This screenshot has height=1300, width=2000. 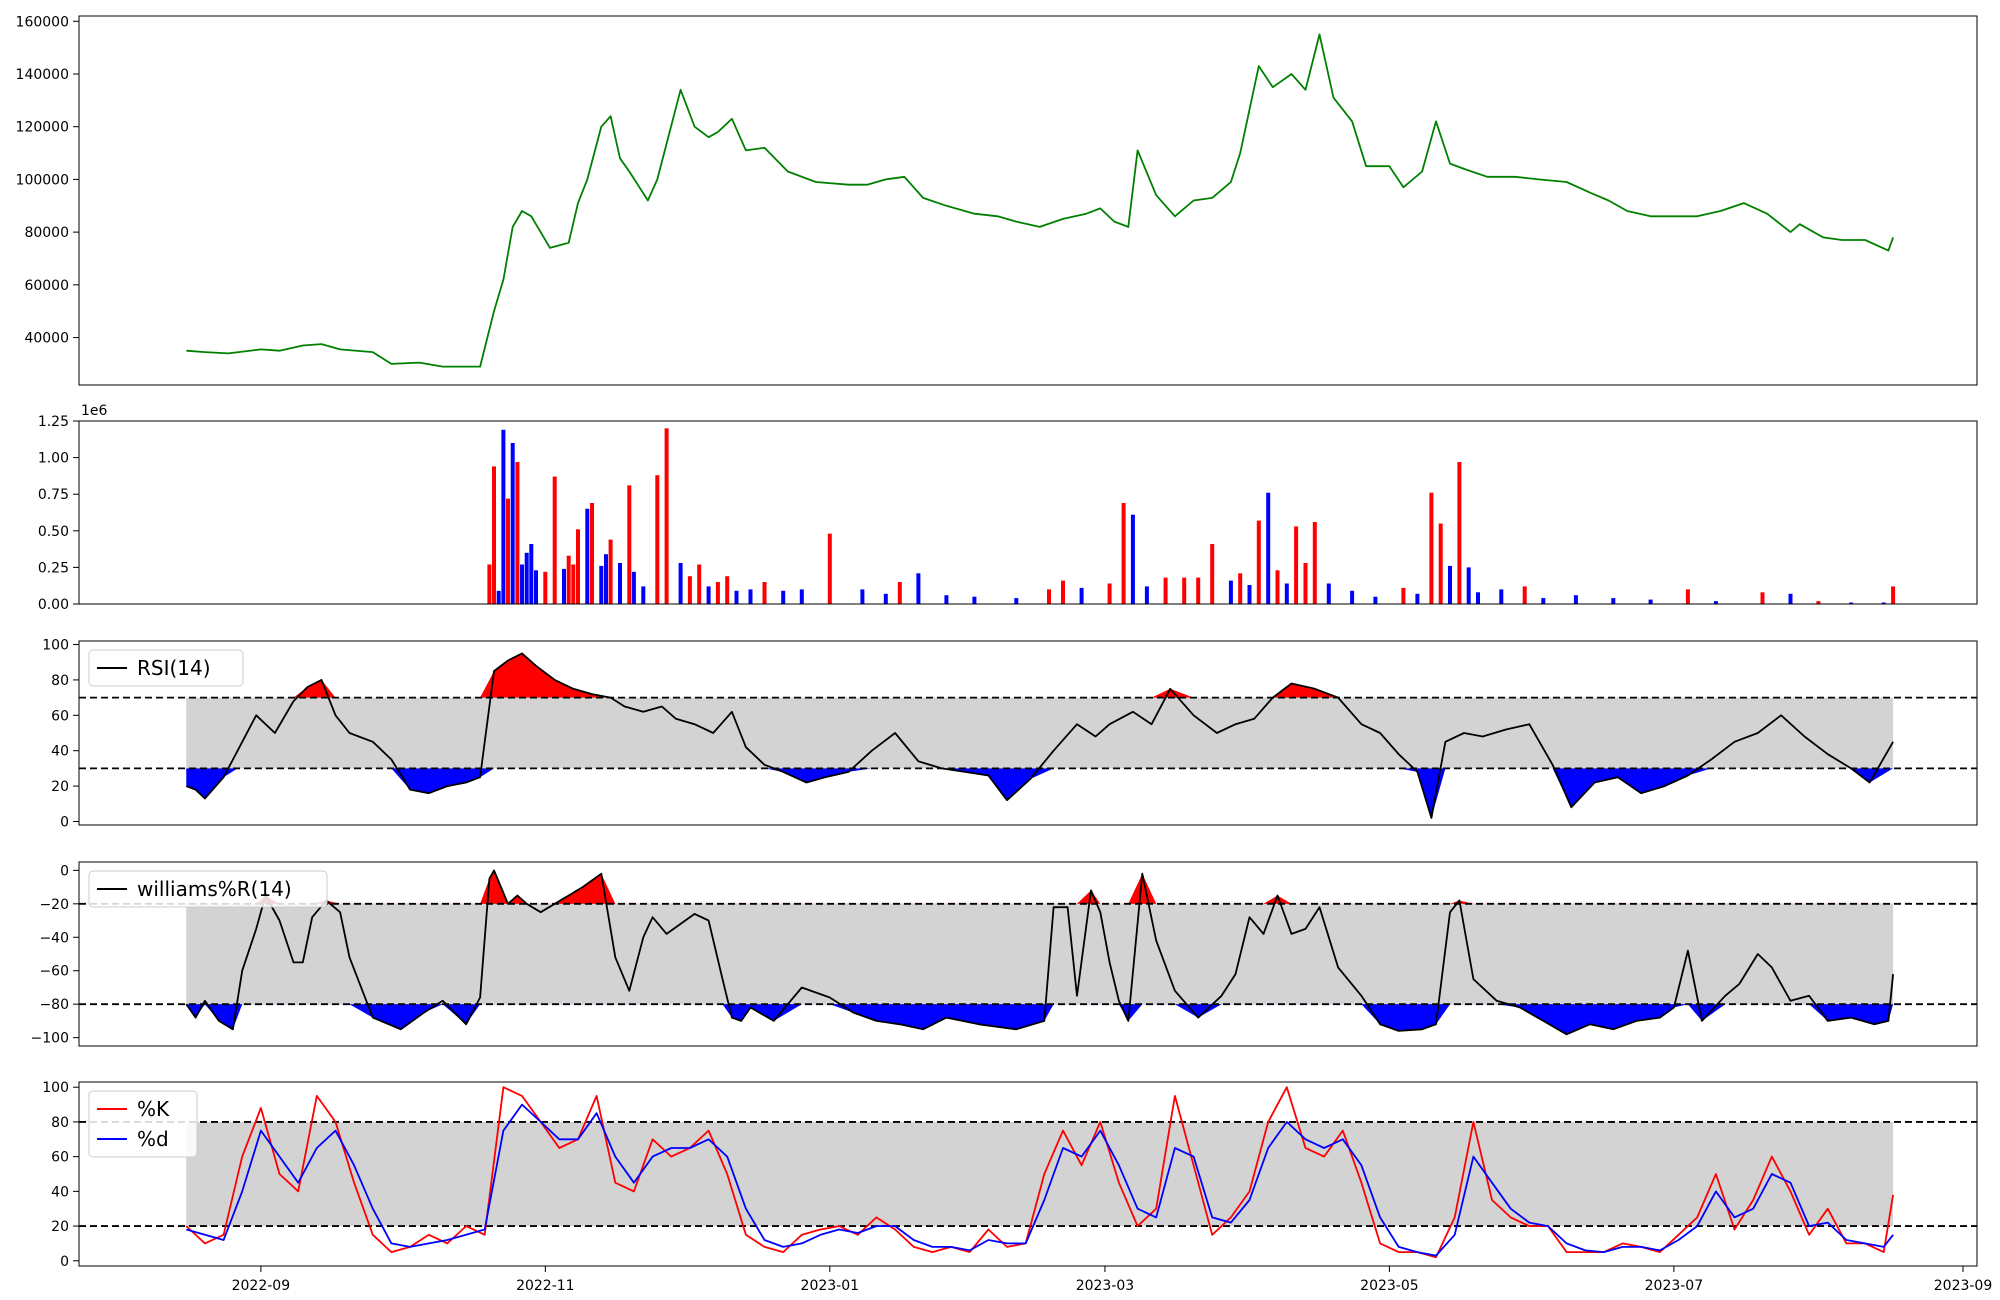 What do you see at coordinates (261, 1286) in the screenshot?
I see `xtick-label: 2022-09` at bounding box center [261, 1286].